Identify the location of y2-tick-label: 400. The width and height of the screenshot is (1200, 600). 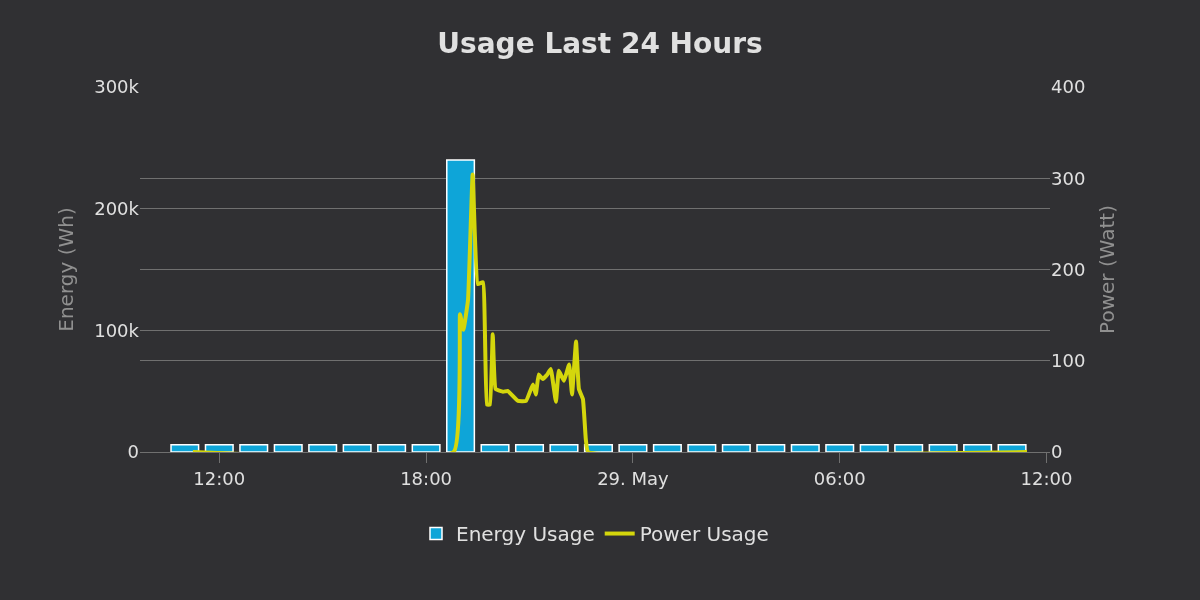
(1068, 87).